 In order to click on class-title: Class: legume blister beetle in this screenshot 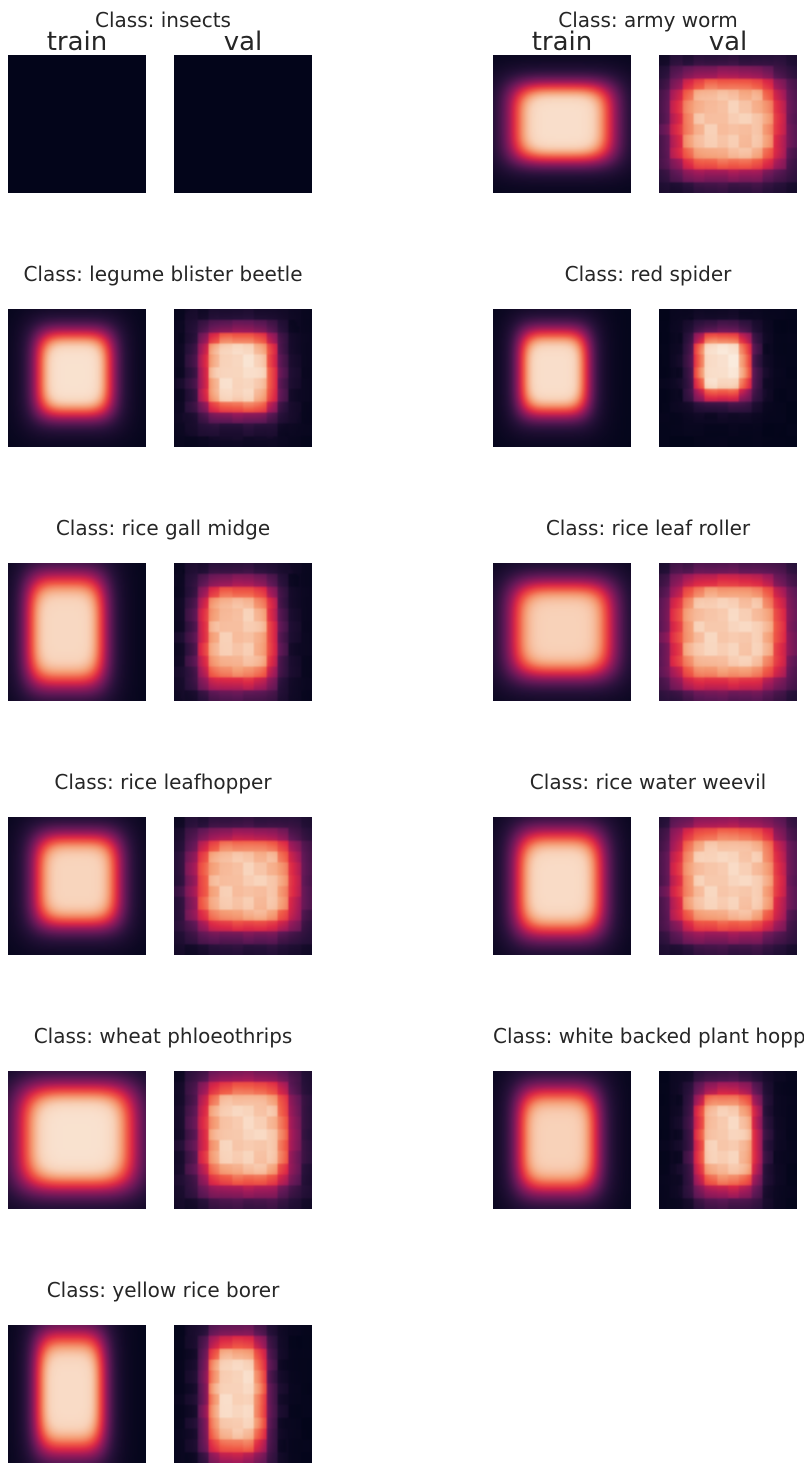, I will do `click(163, 274)`.